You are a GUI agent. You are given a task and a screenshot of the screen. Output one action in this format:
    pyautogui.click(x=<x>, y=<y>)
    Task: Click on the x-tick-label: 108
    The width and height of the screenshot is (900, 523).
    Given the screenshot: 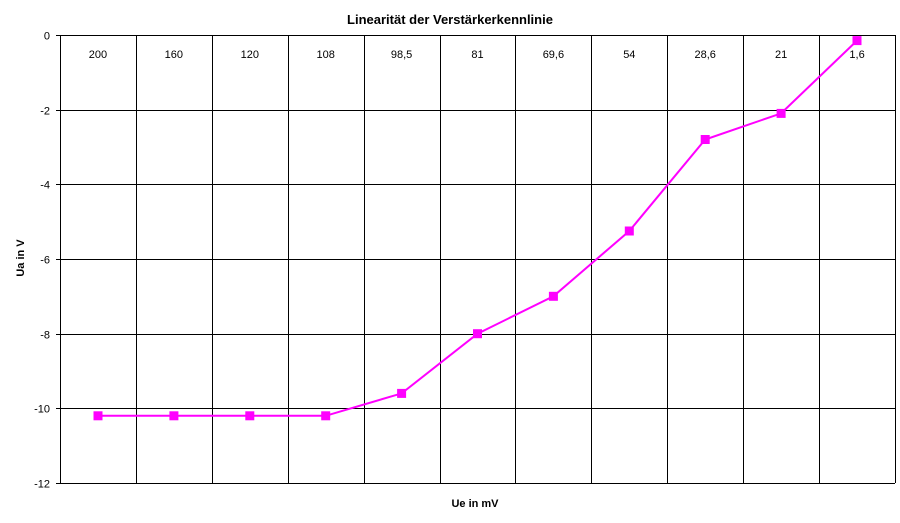 What is the action you would take?
    pyautogui.click(x=326, y=55)
    